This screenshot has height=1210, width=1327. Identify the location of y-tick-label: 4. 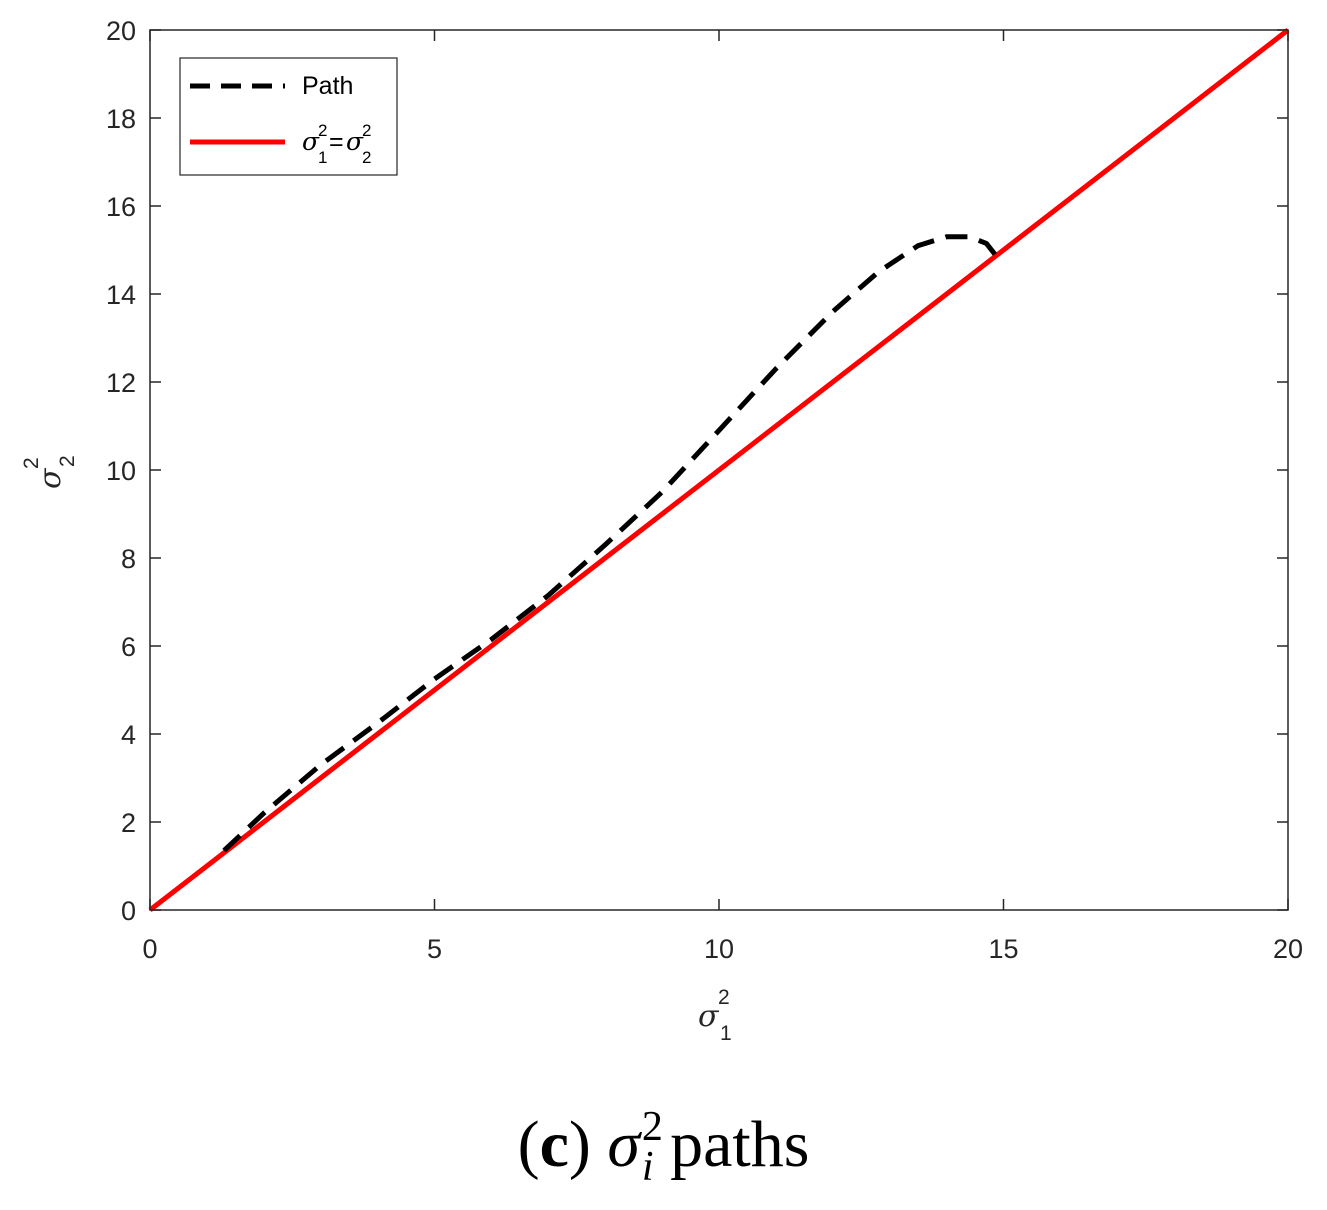
(128, 735).